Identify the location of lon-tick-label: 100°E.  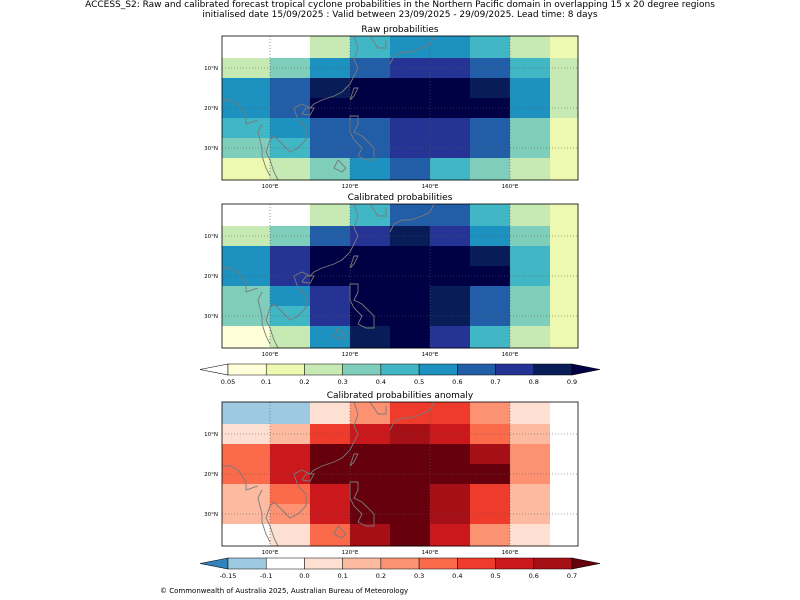
(270, 553).